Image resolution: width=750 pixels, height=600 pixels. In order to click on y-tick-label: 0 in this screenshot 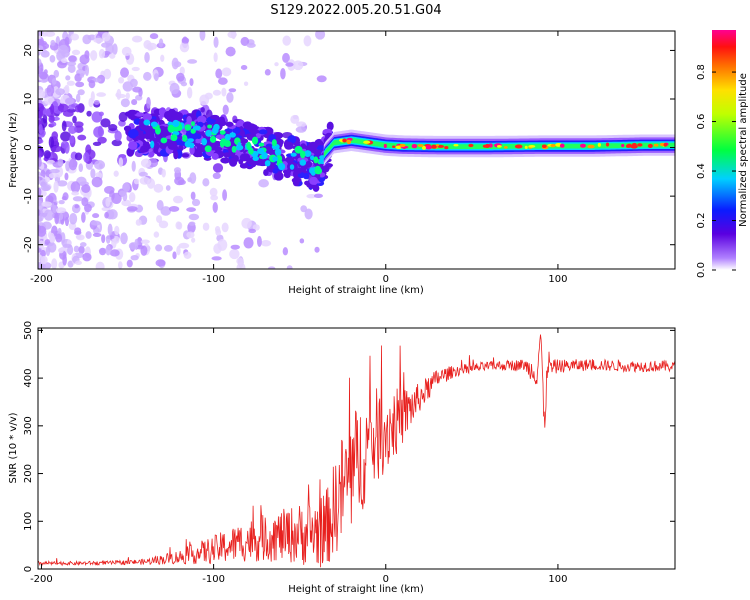, I will do `click(28, 147)`.